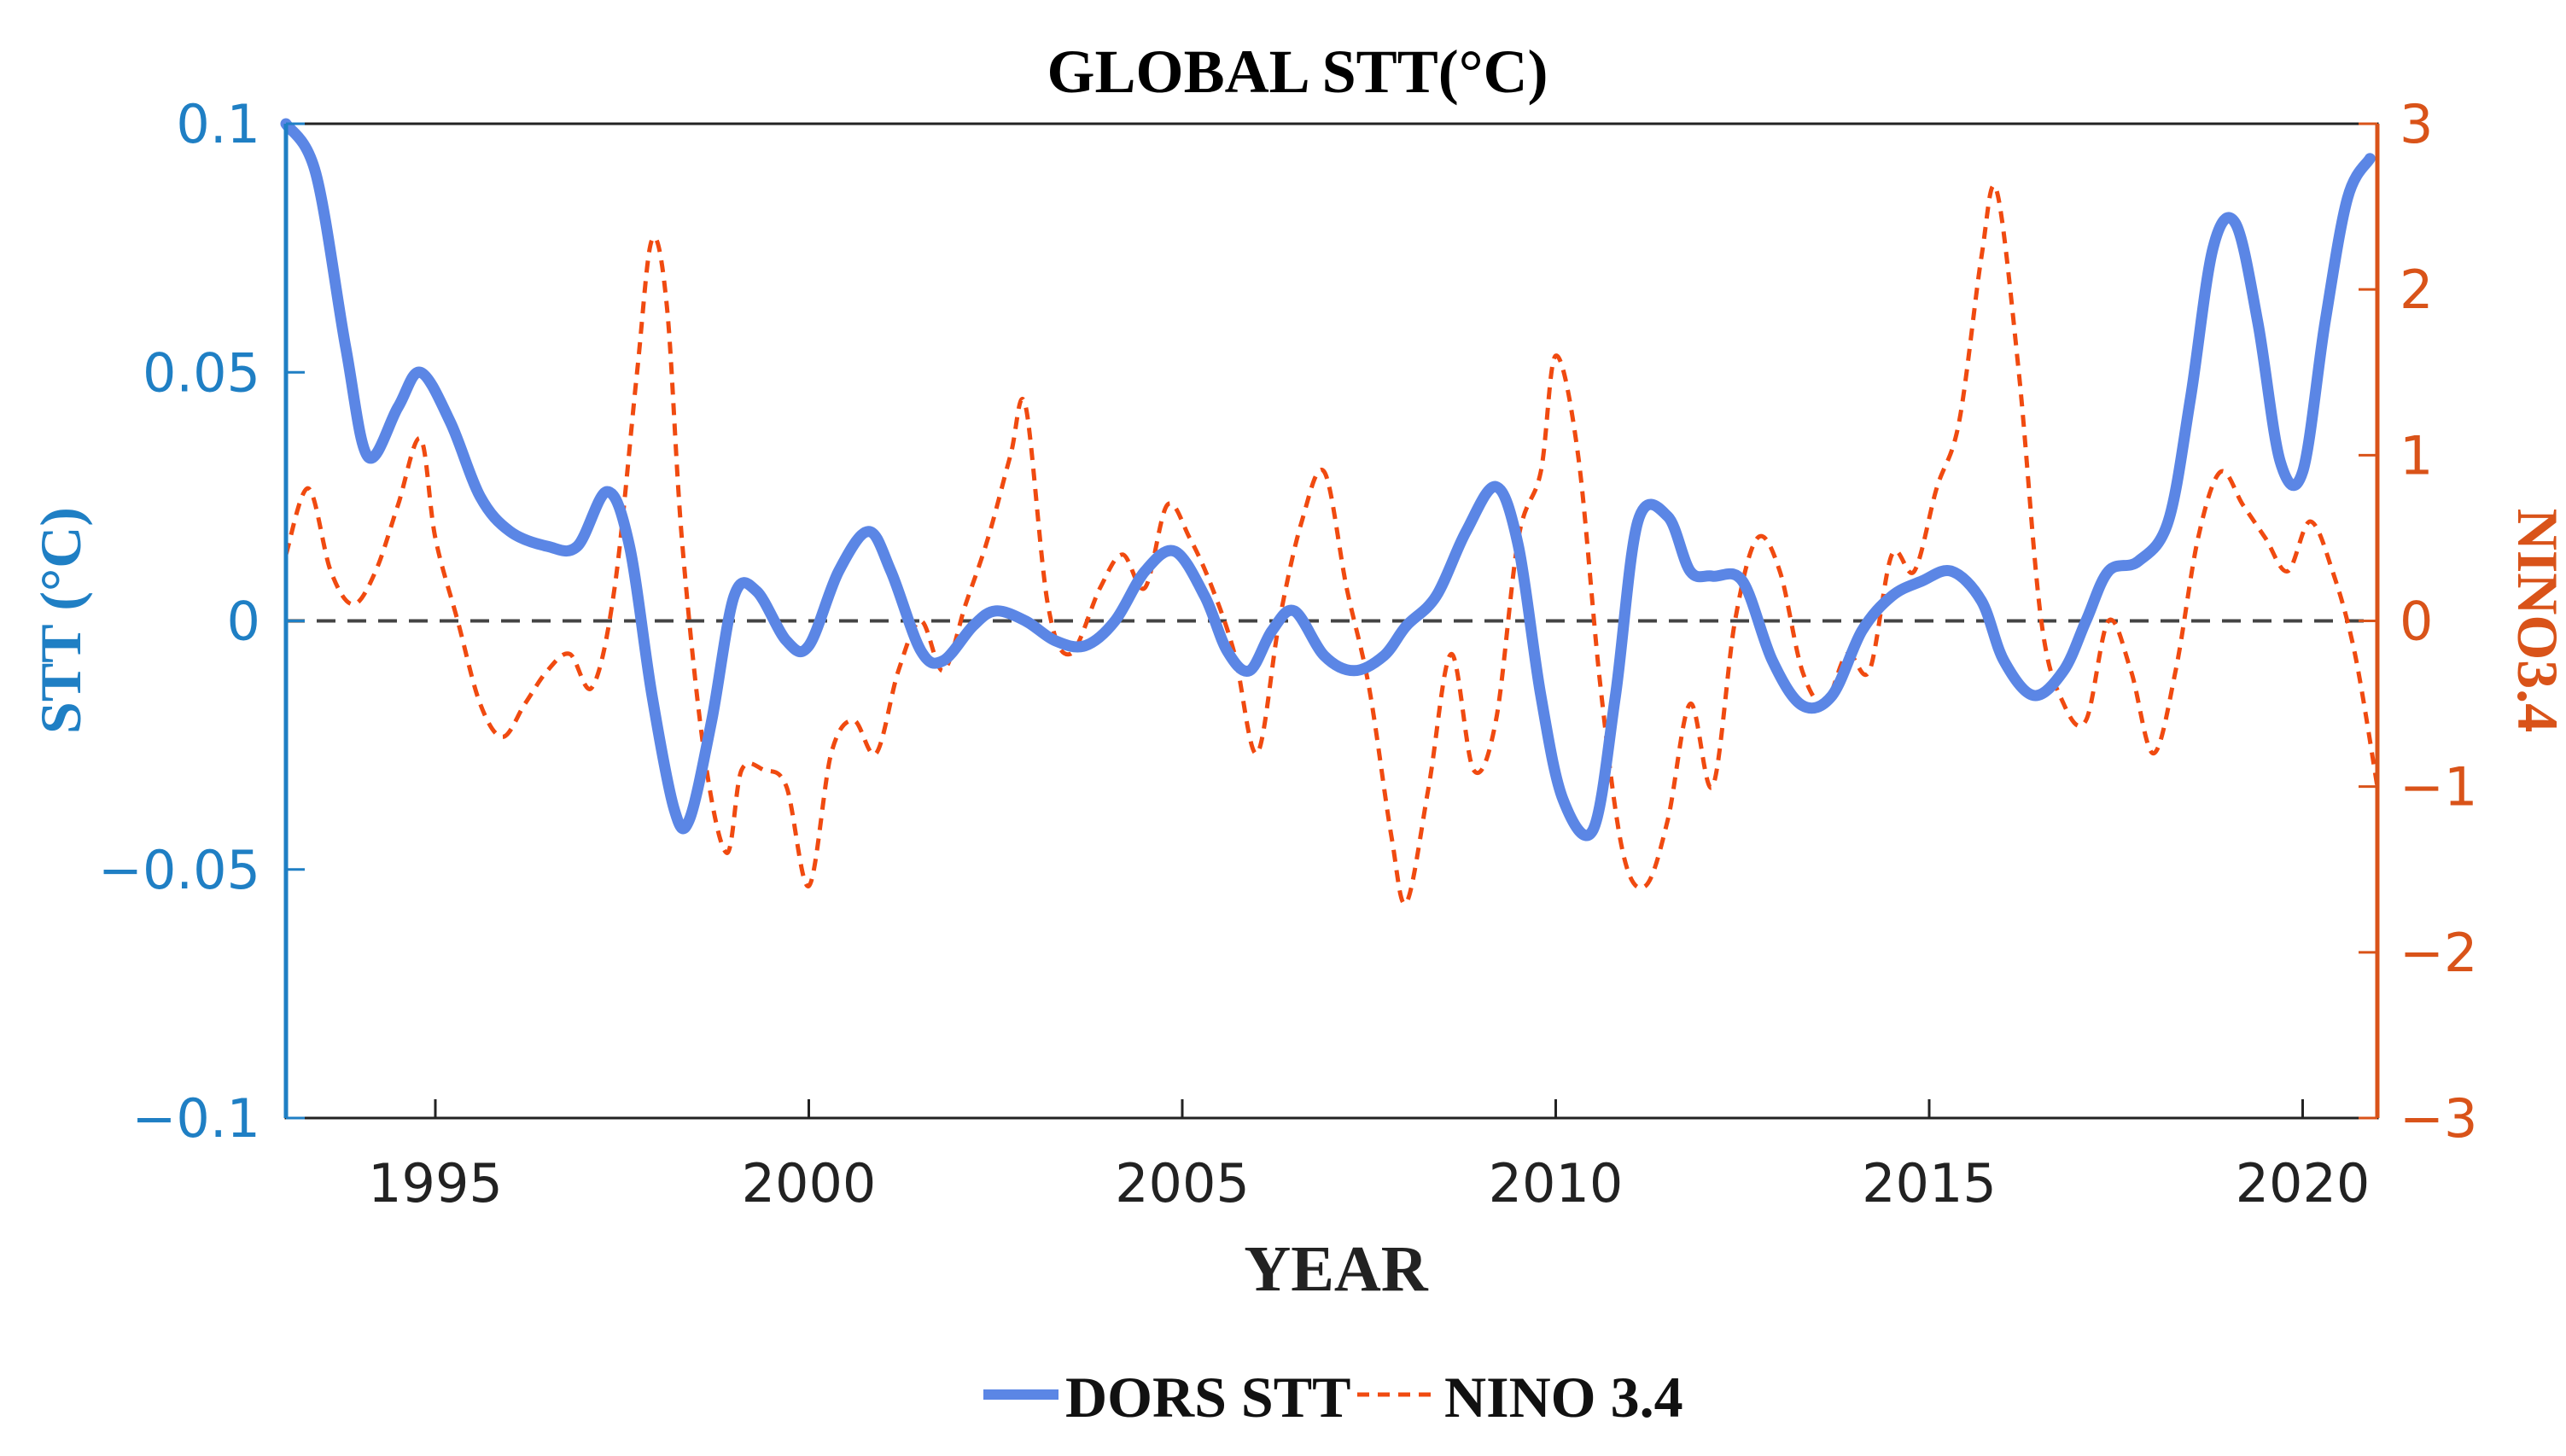 This screenshot has height=1456, width=2566. What do you see at coordinates (2416, 124) in the screenshot?
I see `right-tick-label: 3` at bounding box center [2416, 124].